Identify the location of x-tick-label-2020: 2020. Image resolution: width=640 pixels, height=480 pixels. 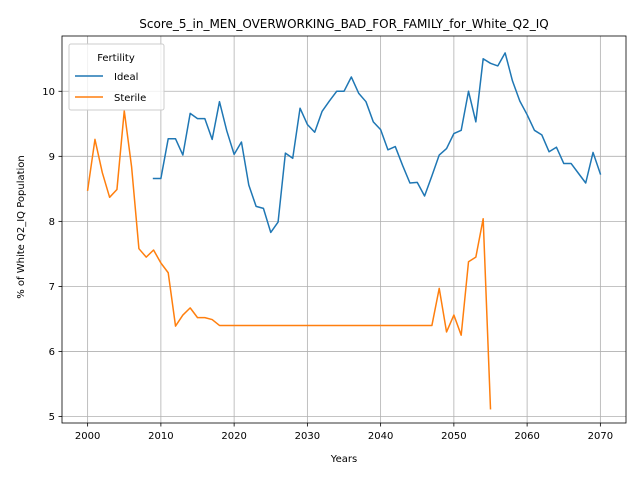
(233, 436).